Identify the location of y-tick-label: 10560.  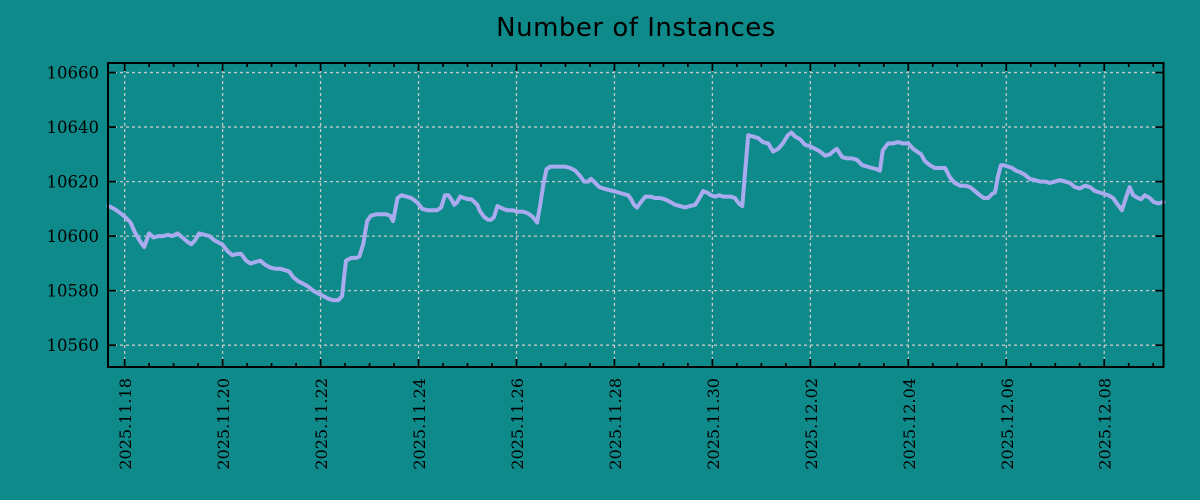
(73, 345).